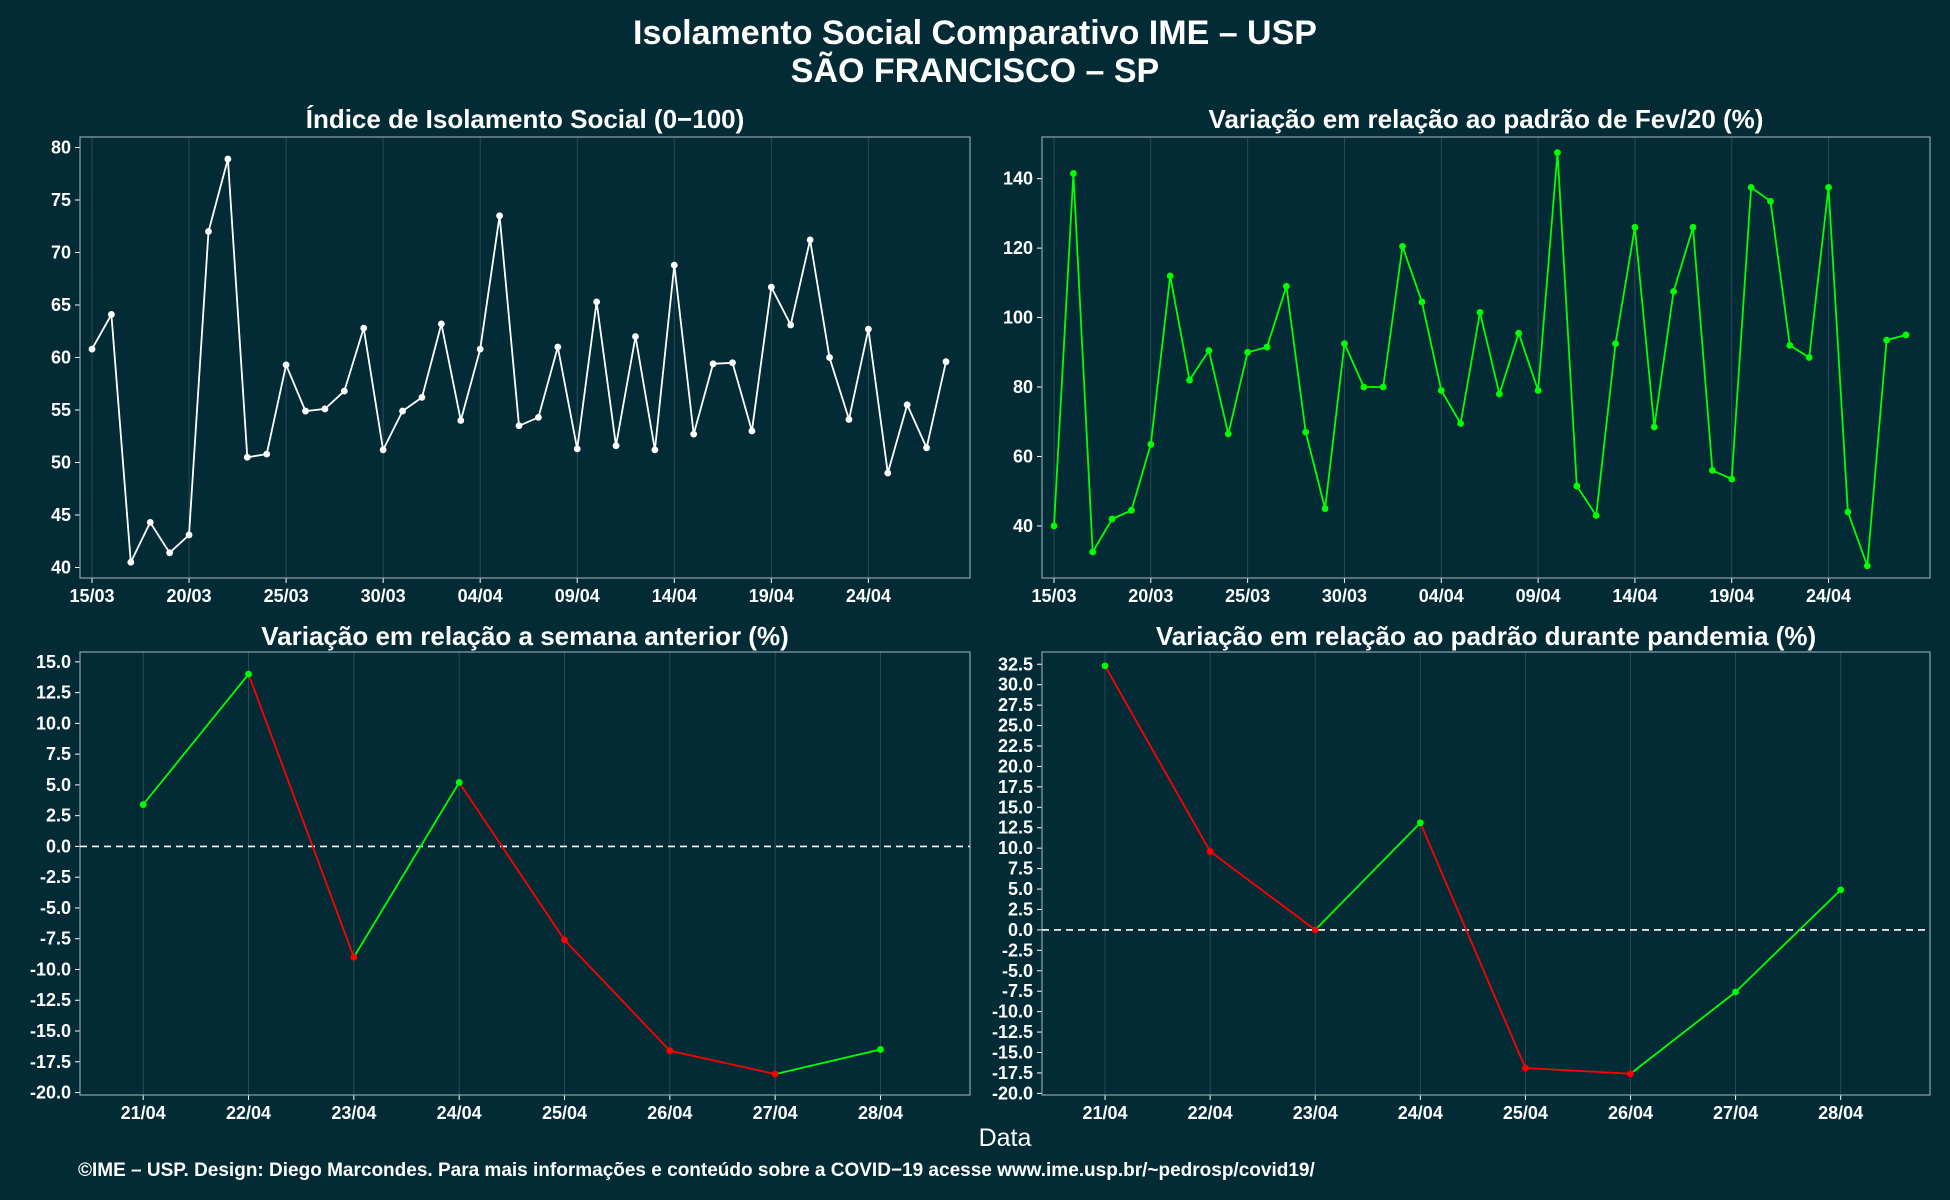 The width and height of the screenshot is (1950, 1200). Describe the element at coordinates (353, 1113) in the screenshot. I see `x-tick-label: 23/04` at that location.